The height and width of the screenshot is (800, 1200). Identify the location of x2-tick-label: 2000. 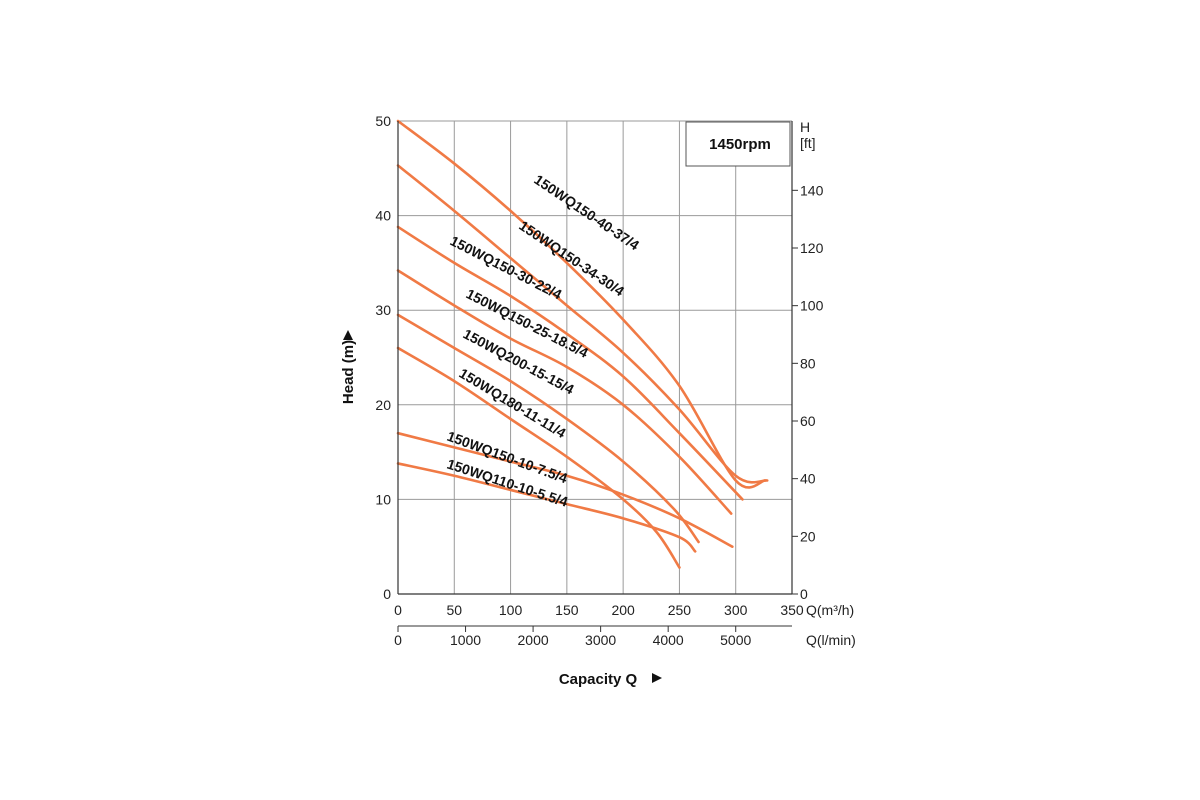
(533, 640).